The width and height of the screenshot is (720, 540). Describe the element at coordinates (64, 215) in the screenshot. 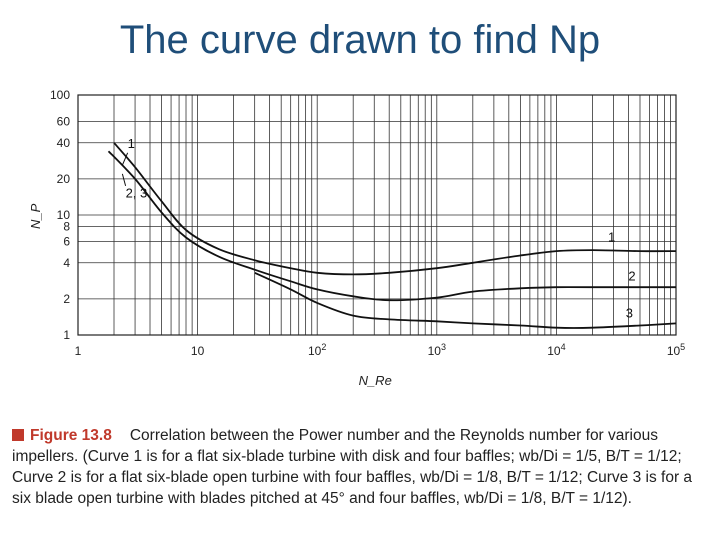

I see `y-tick-label: 10` at that location.